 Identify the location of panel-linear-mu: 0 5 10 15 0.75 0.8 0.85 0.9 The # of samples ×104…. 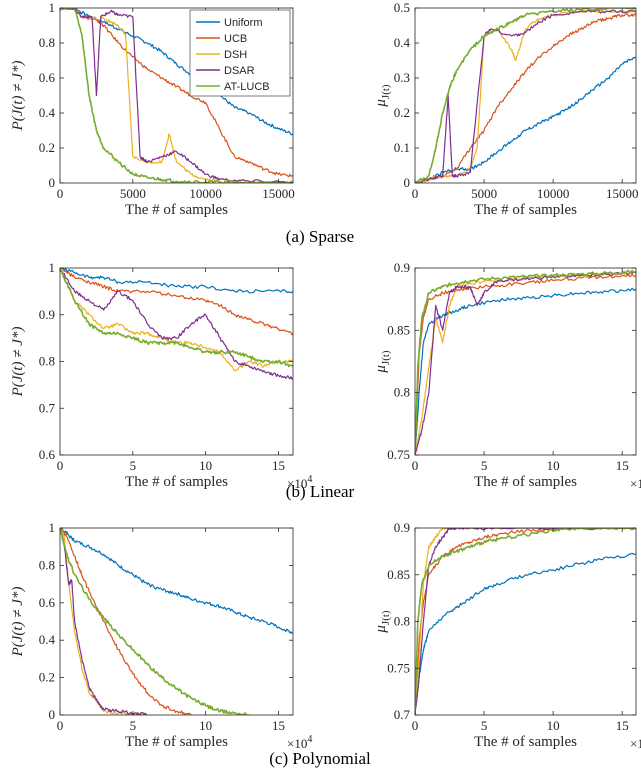
(507, 375).